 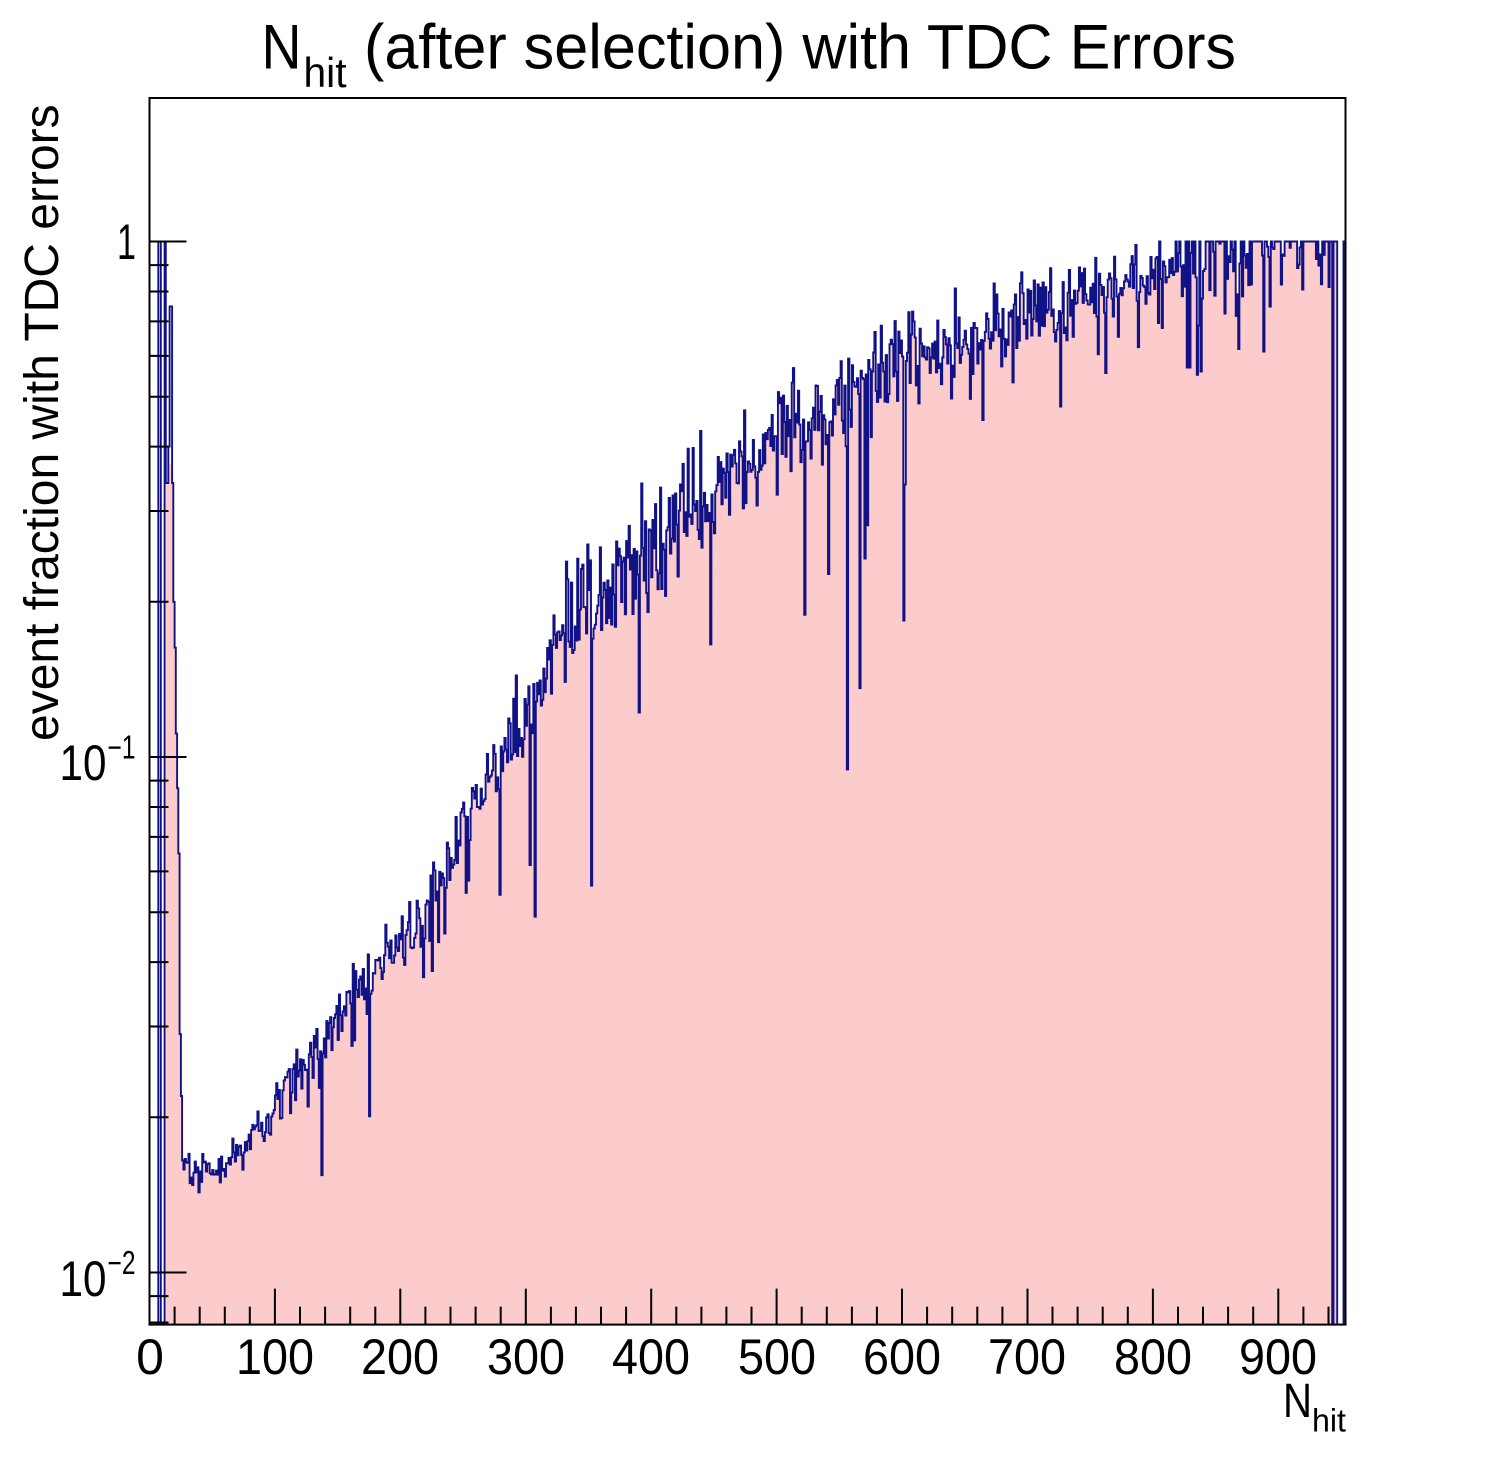 What do you see at coordinates (150, 1357) in the screenshot?
I see `svg-text: 0` at bounding box center [150, 1357].